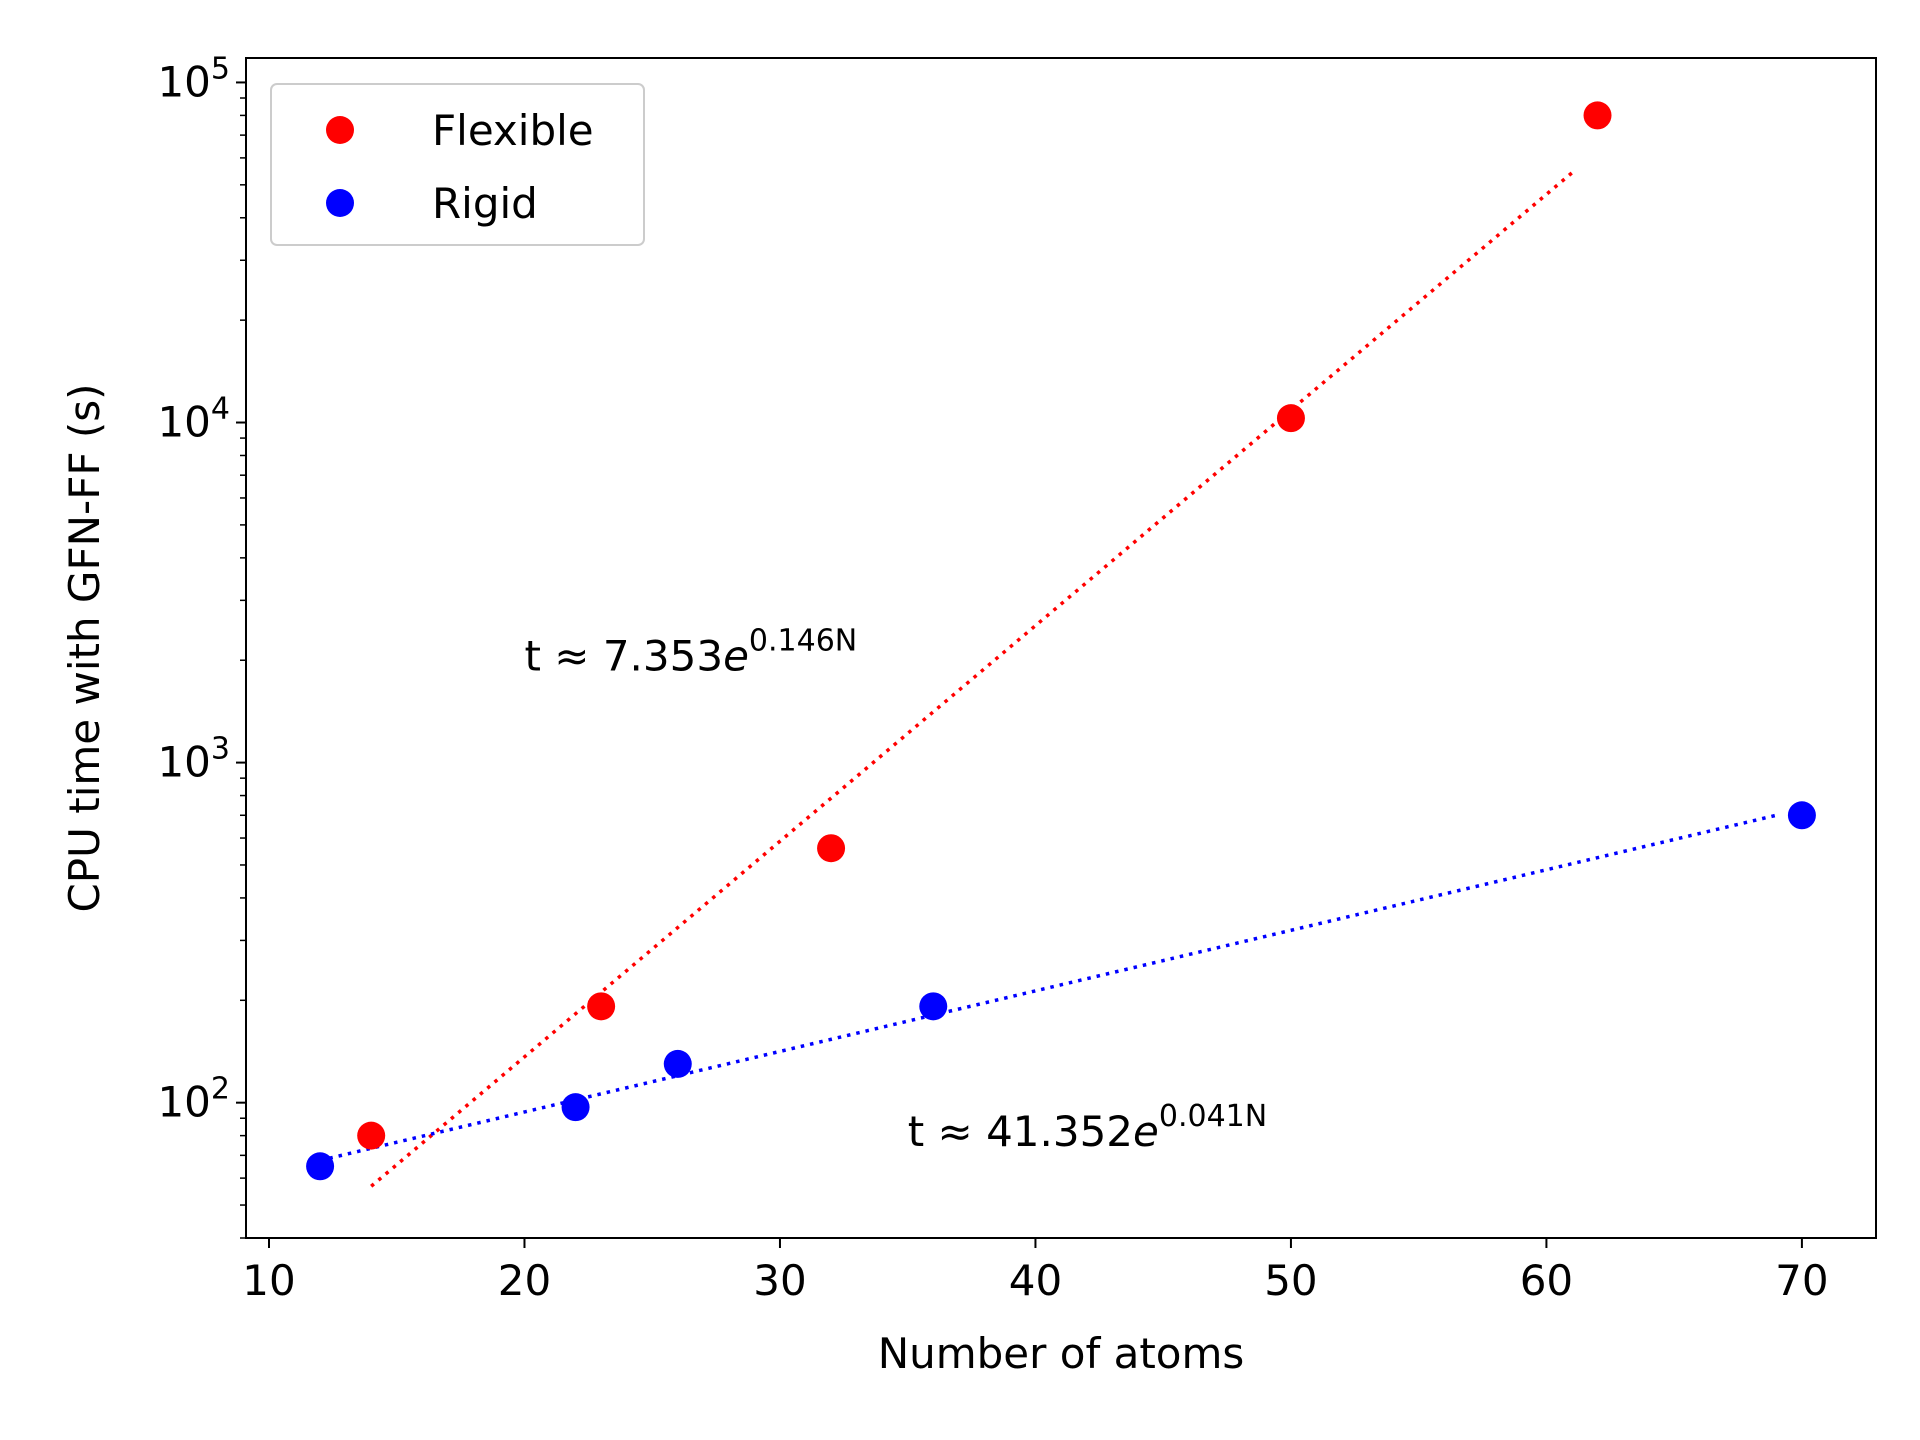 Image resolution: width=1920 pixels, height=1440 pixels. What do you see at coordinates (193, 419) in the screenshot?
I see `y-tick-label: 10⁴` at bounding box center [193, 419].